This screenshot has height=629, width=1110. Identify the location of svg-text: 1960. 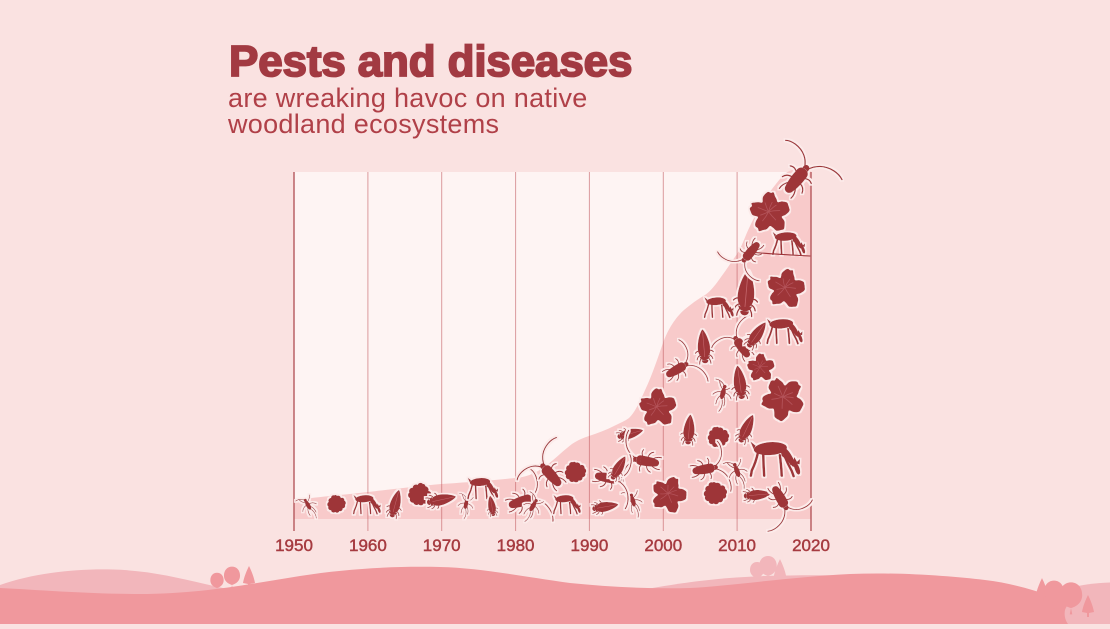
(368, 545).